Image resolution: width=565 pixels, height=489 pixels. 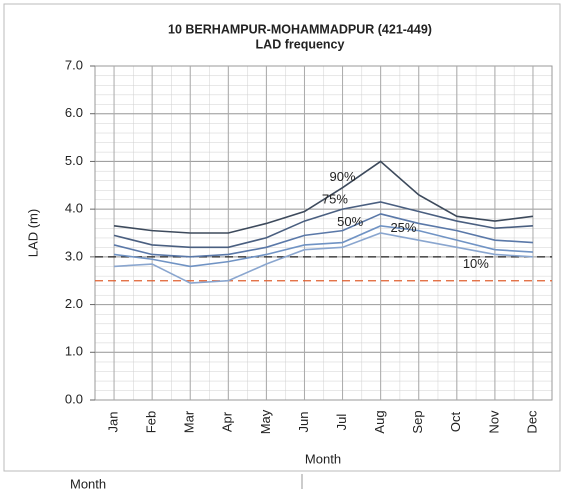 What do you see at coordinates (112, 422) in the screenshot?
I see `x-tick-label: Jan` at bounding box center [112, 422].